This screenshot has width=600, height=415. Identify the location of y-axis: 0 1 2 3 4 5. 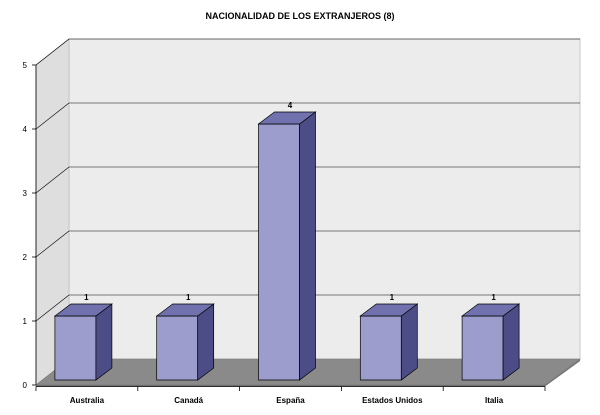
(30, 225).